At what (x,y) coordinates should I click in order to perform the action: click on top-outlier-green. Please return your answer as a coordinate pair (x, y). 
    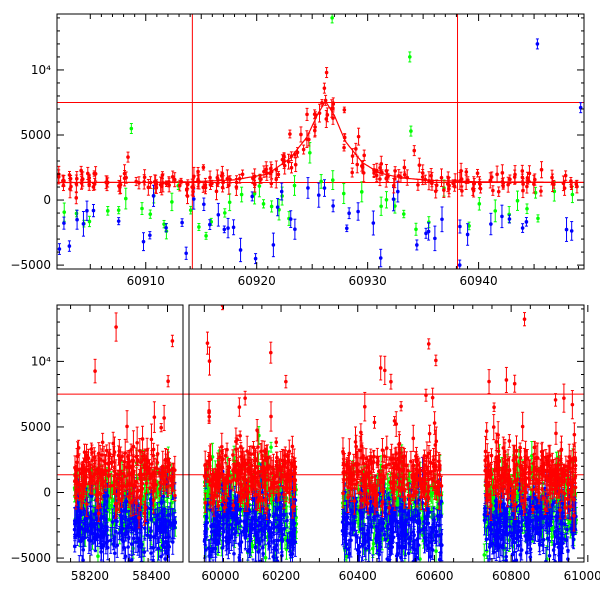
    Looking at the image, I should click on (131, 128).